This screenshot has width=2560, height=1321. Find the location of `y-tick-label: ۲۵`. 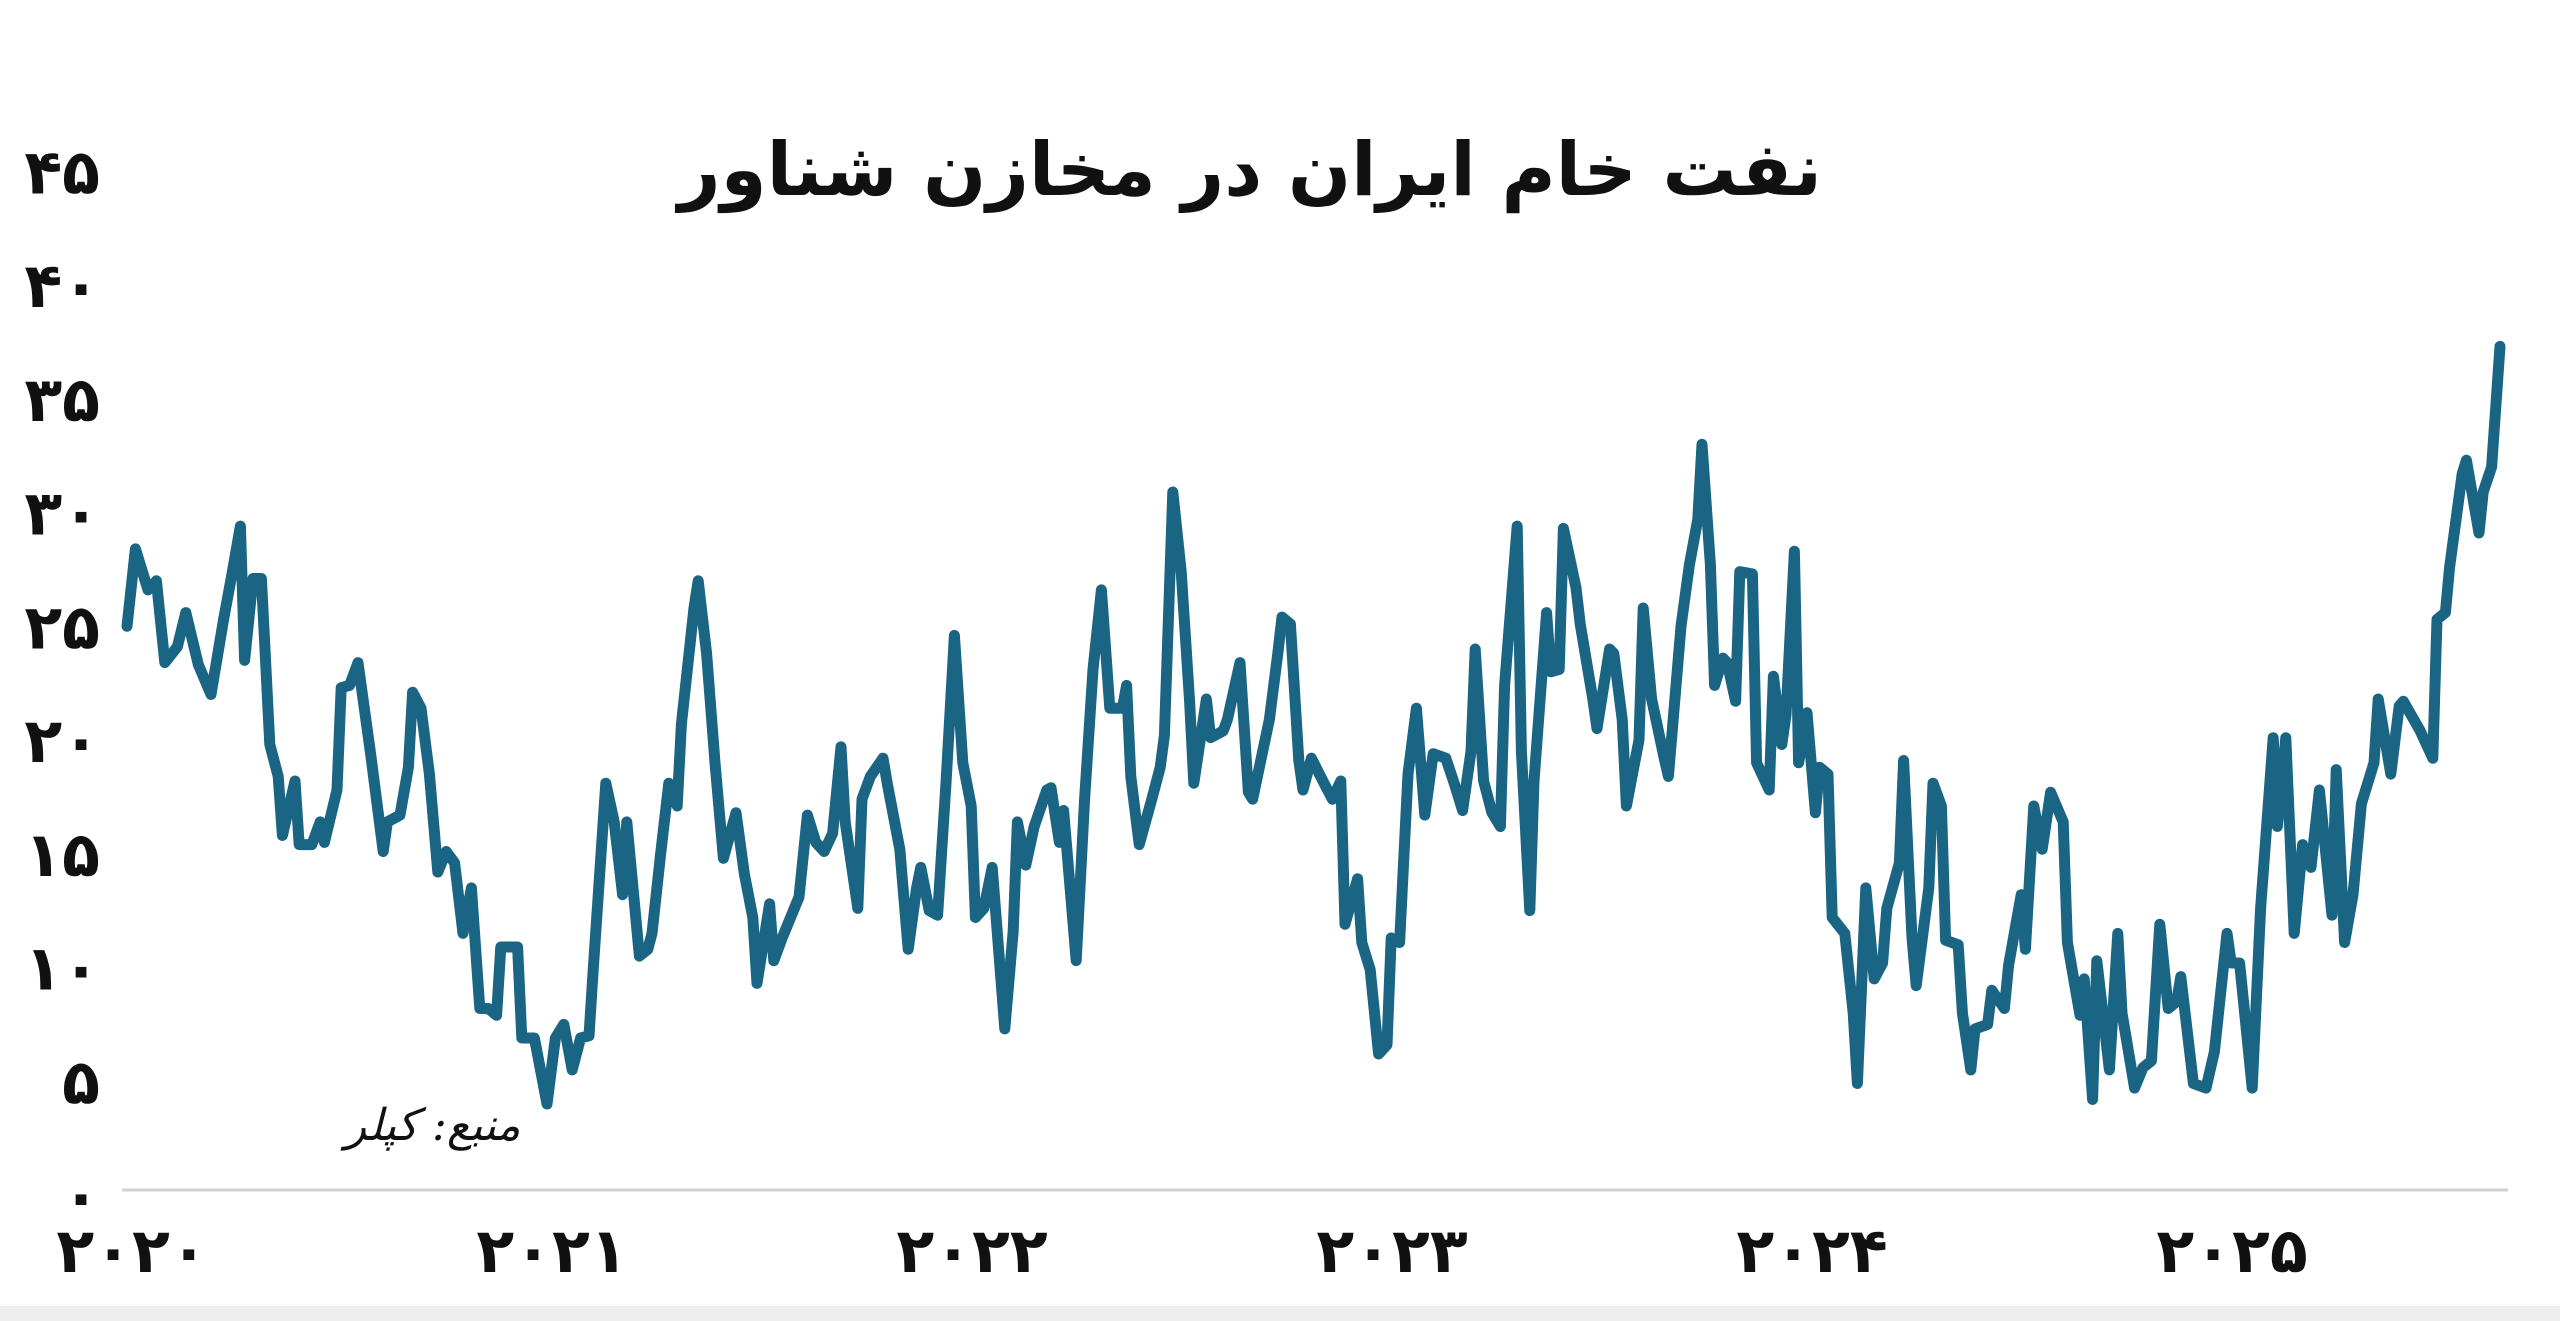

y-tick-label: ۲۵ is located at coordinates (62, 626).